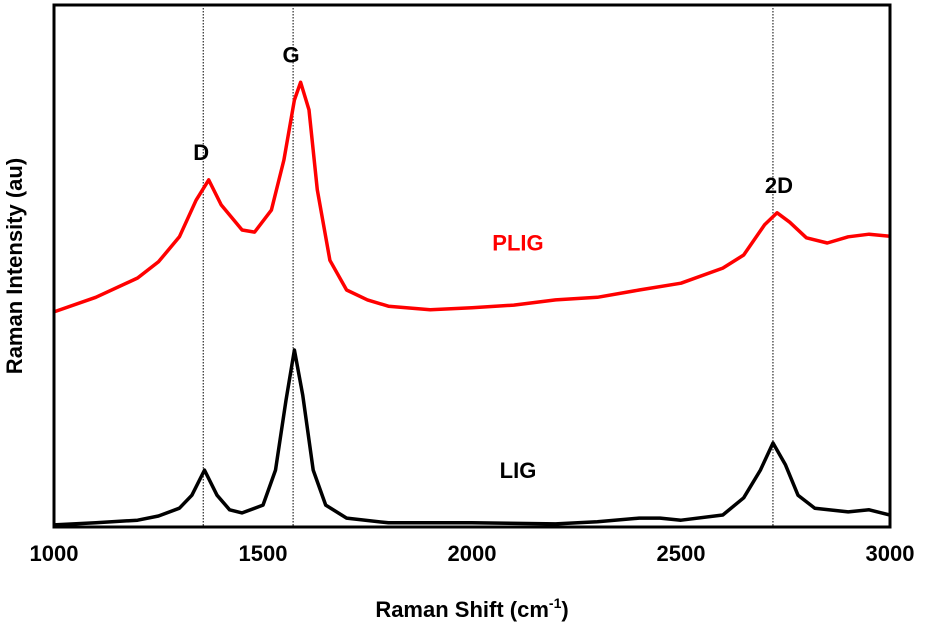  What do you see at coordinates (201, 152) in the screenshot?
I see `peak-label-D: D` at bounding box center [201, 152].